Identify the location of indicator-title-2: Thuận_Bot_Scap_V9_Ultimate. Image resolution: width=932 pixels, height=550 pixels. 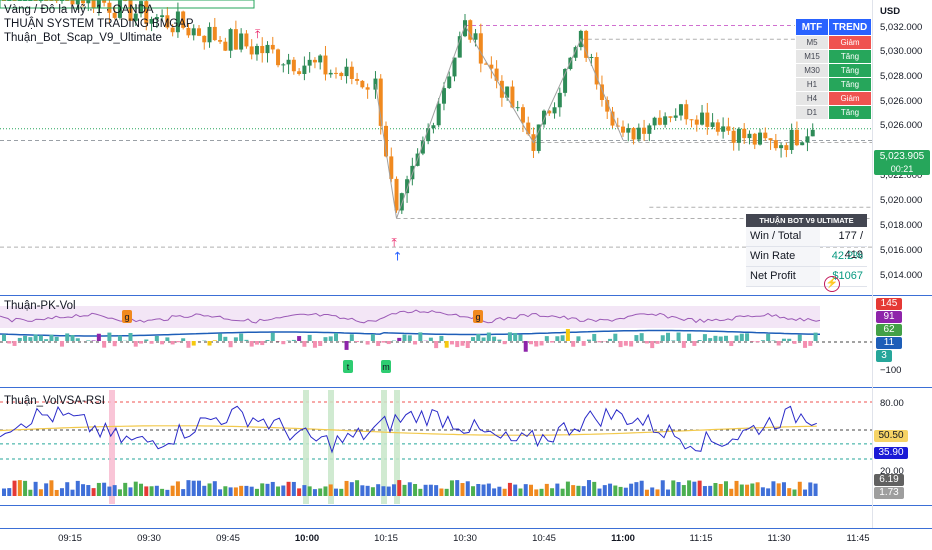
(83, 38).